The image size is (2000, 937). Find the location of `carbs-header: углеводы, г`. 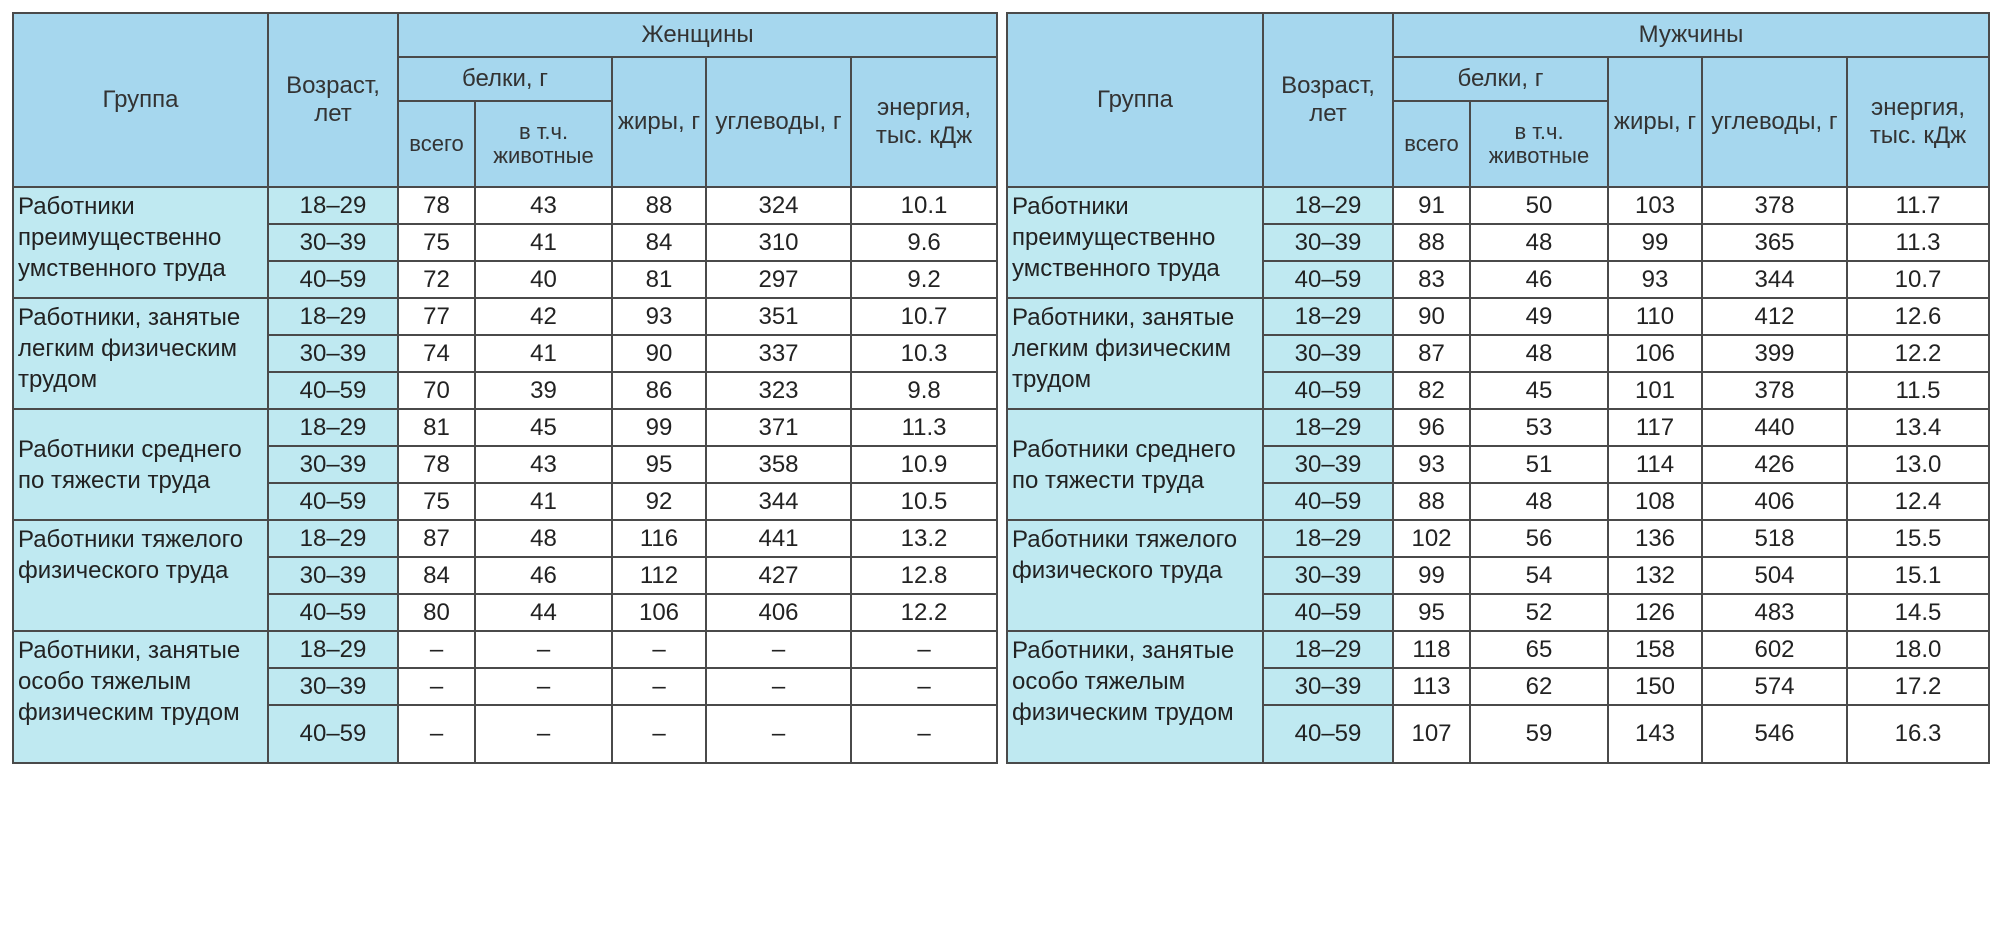

carbs-header: углеводы, г is located at coordinates (1774, 122).